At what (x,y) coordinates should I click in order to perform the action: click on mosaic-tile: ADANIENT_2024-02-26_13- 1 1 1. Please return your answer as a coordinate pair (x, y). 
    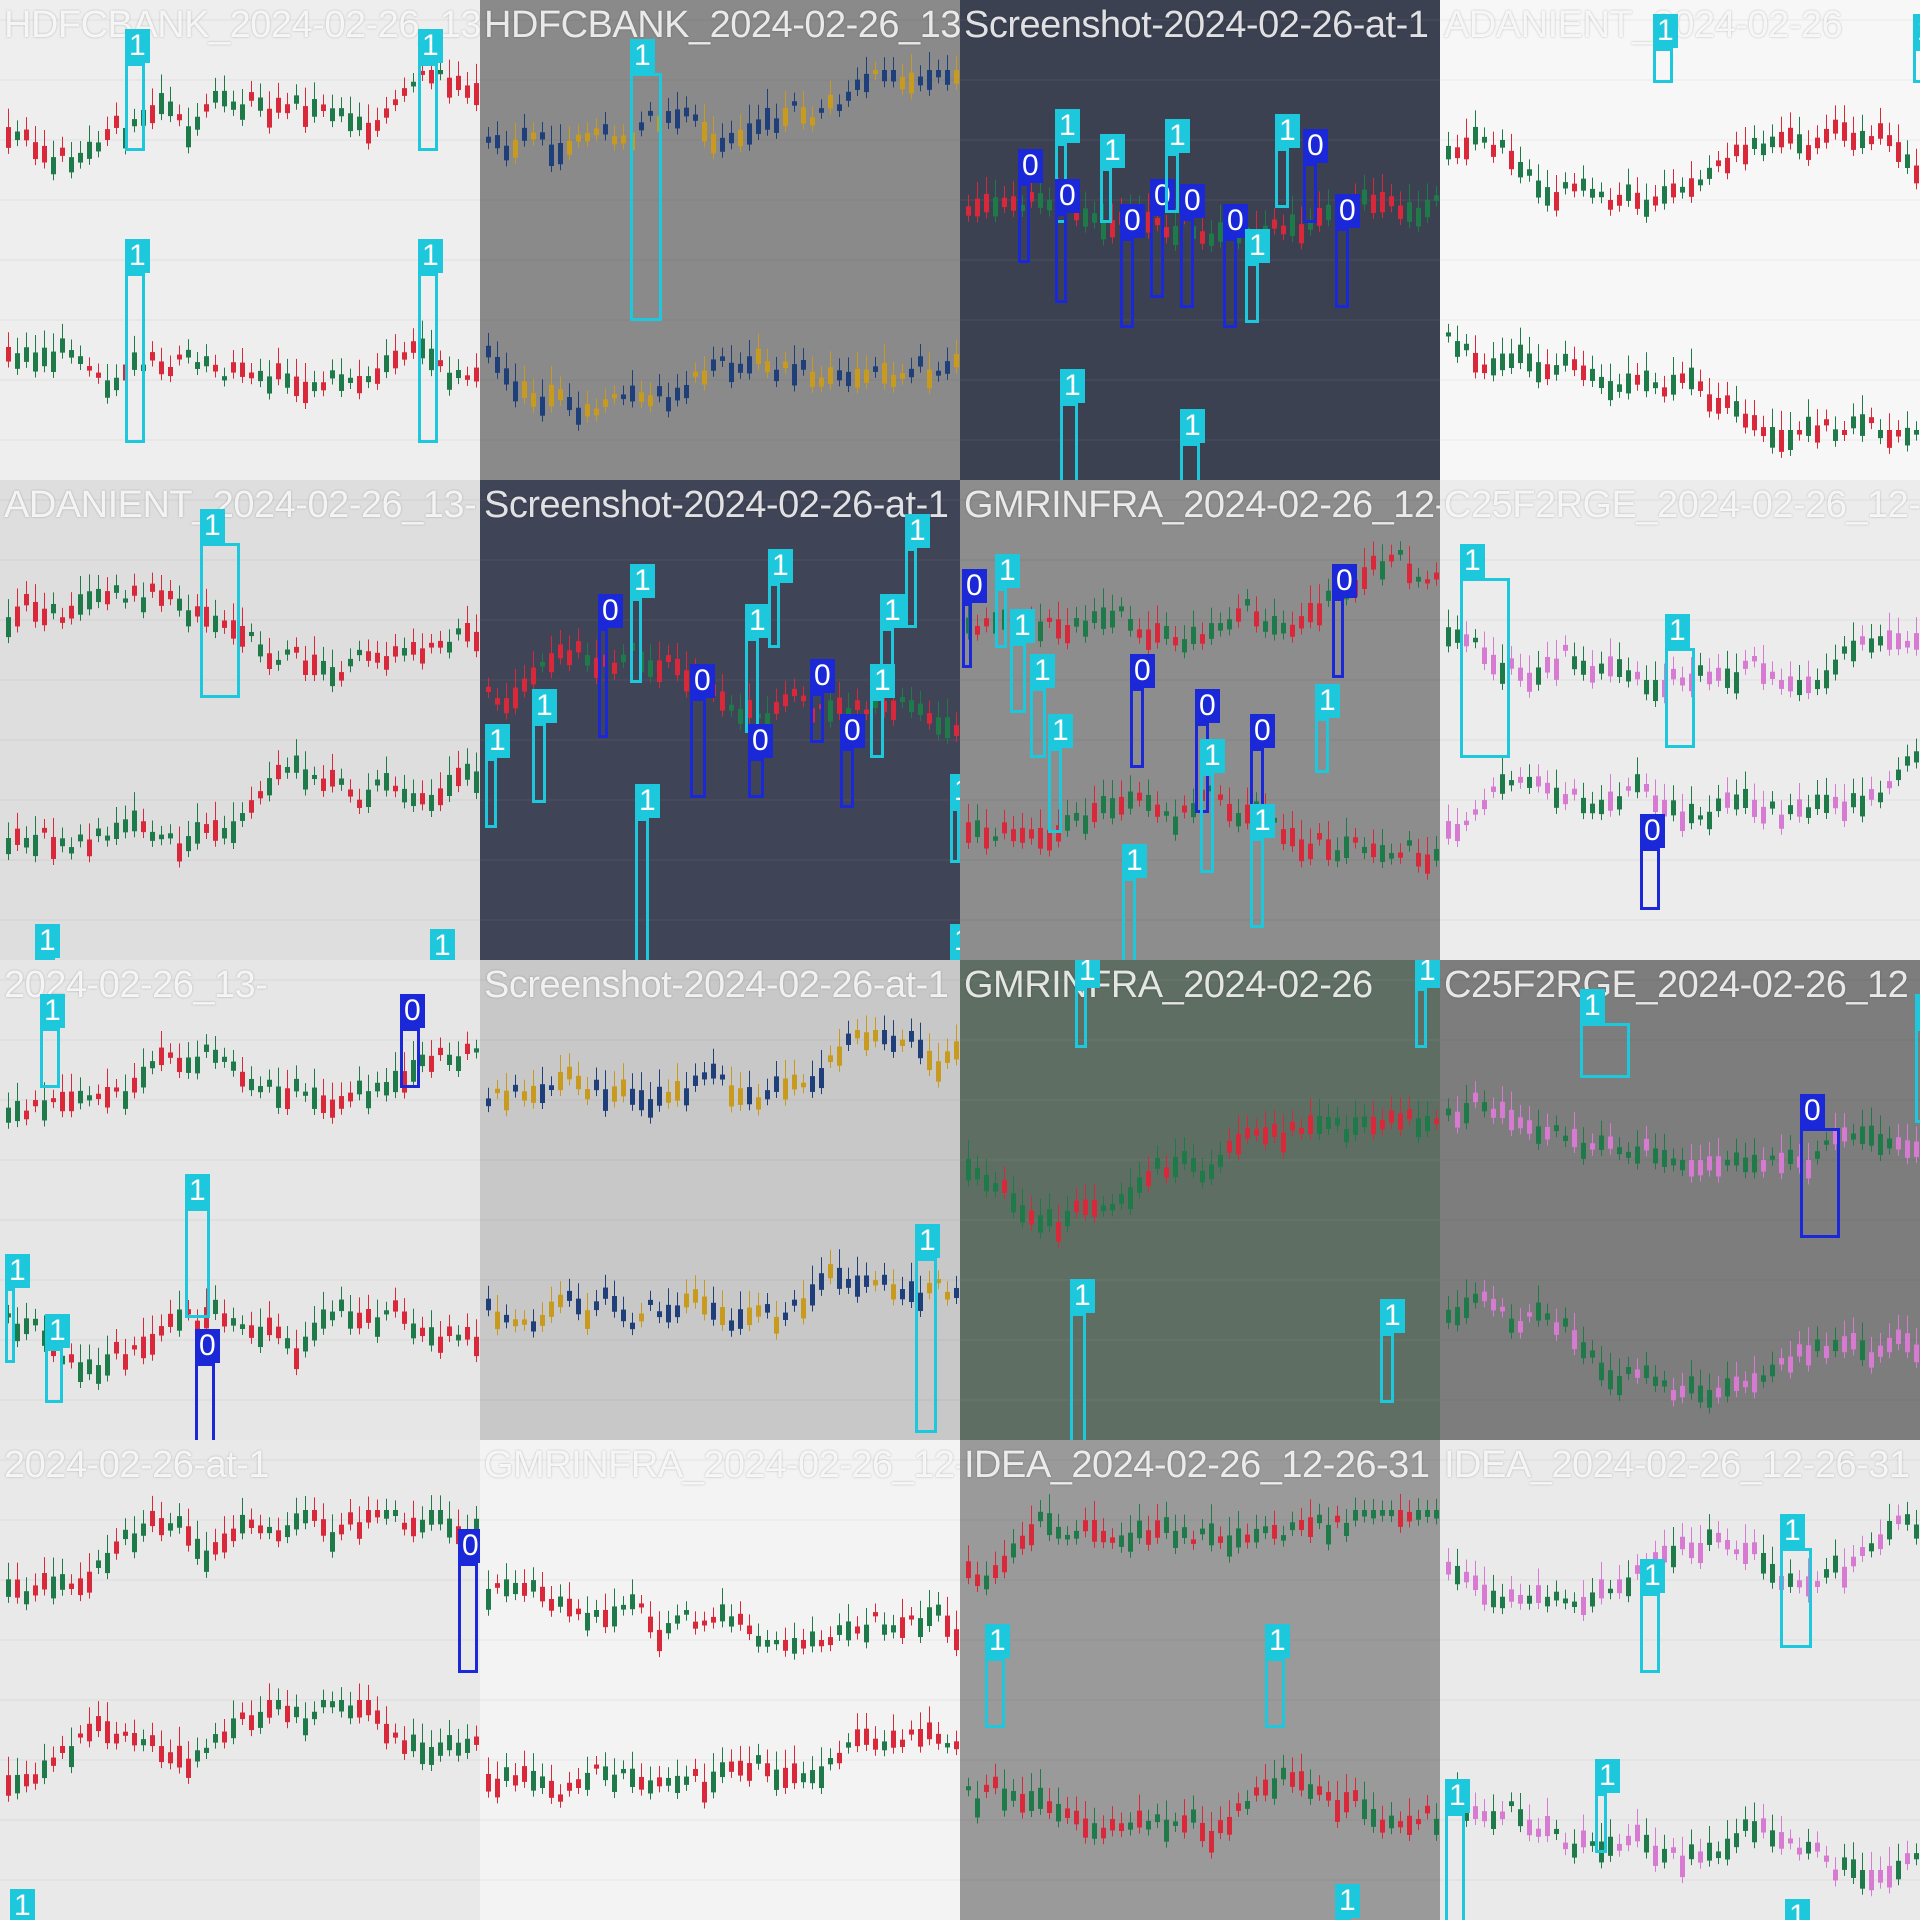
    Looking at the image, I should click on (240, 720).